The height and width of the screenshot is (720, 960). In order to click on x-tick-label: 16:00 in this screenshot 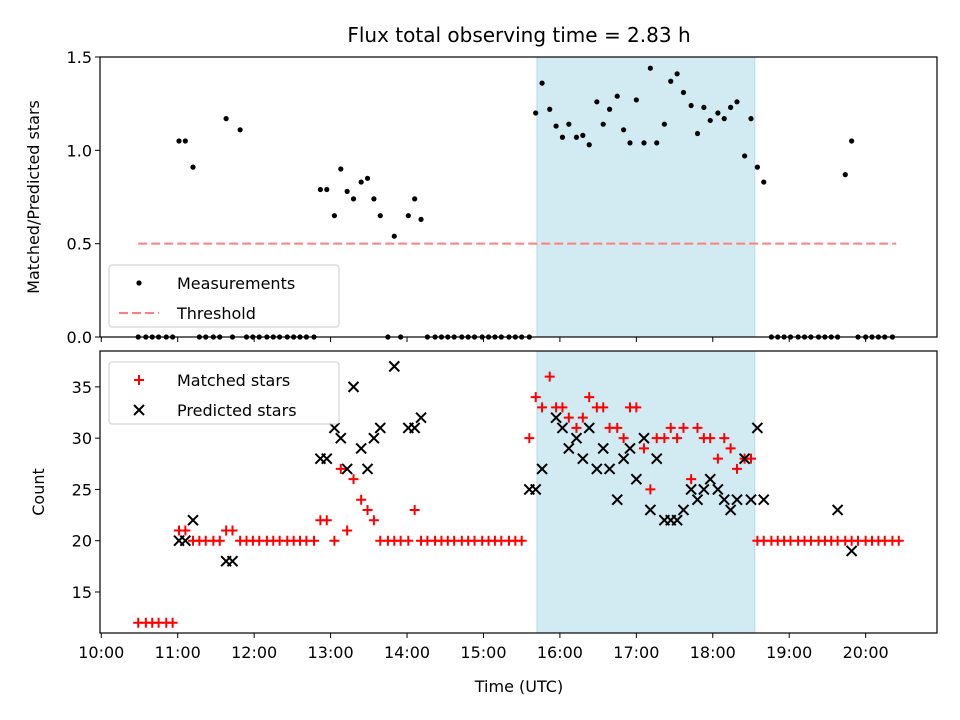, I will do `click(560, 652)`.